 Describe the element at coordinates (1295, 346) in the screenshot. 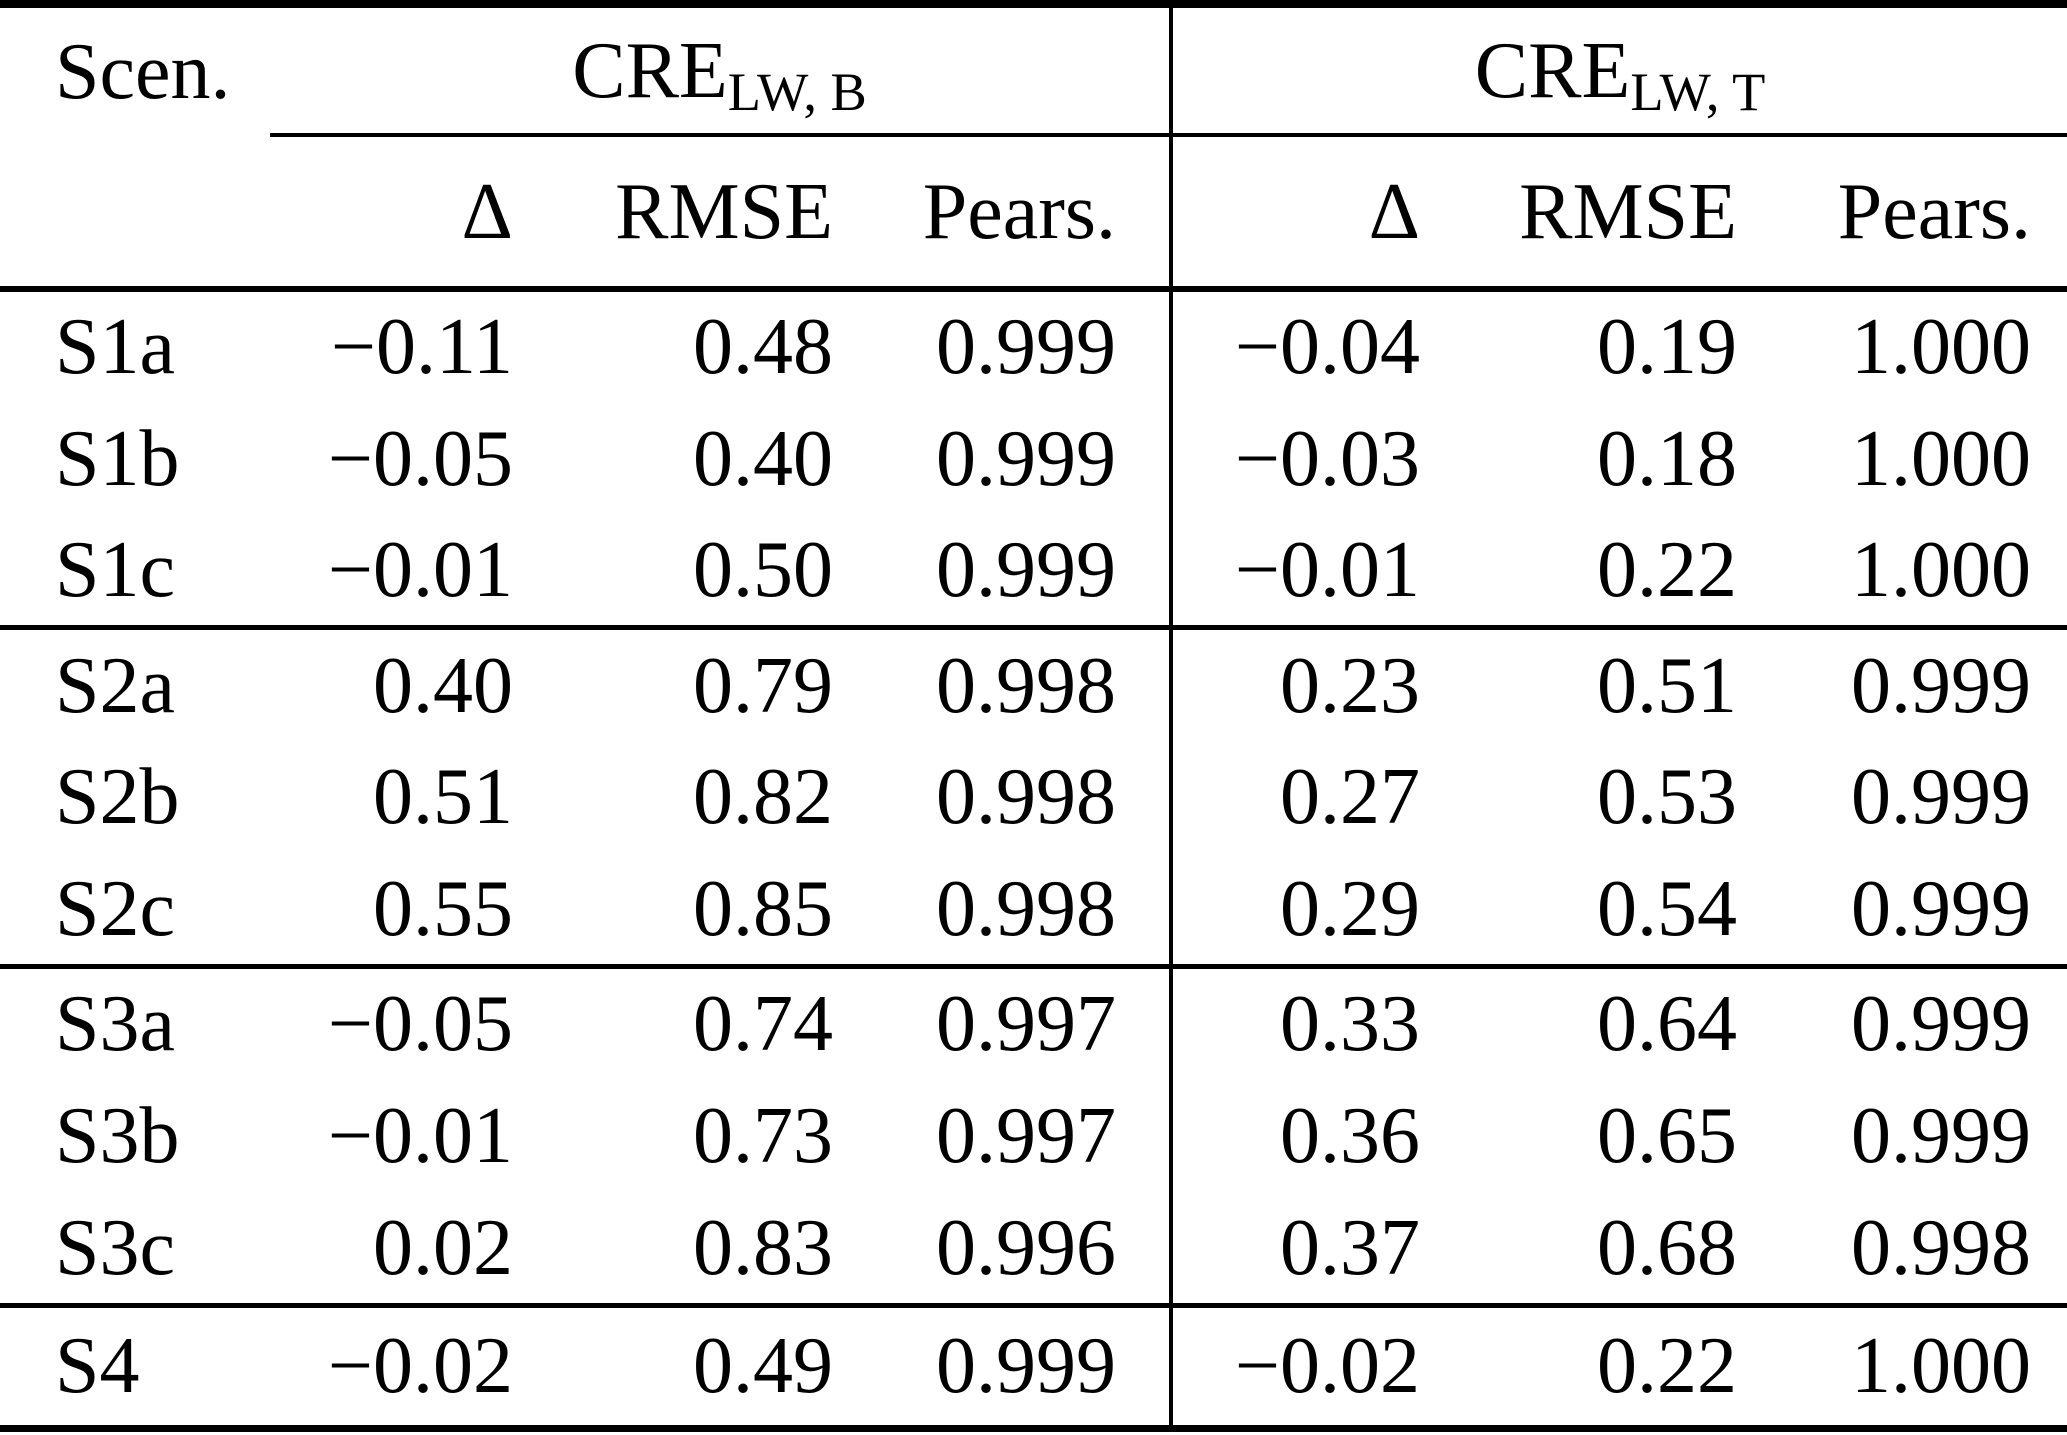

I see `value-cell-delta-t: −0.04` at that location.